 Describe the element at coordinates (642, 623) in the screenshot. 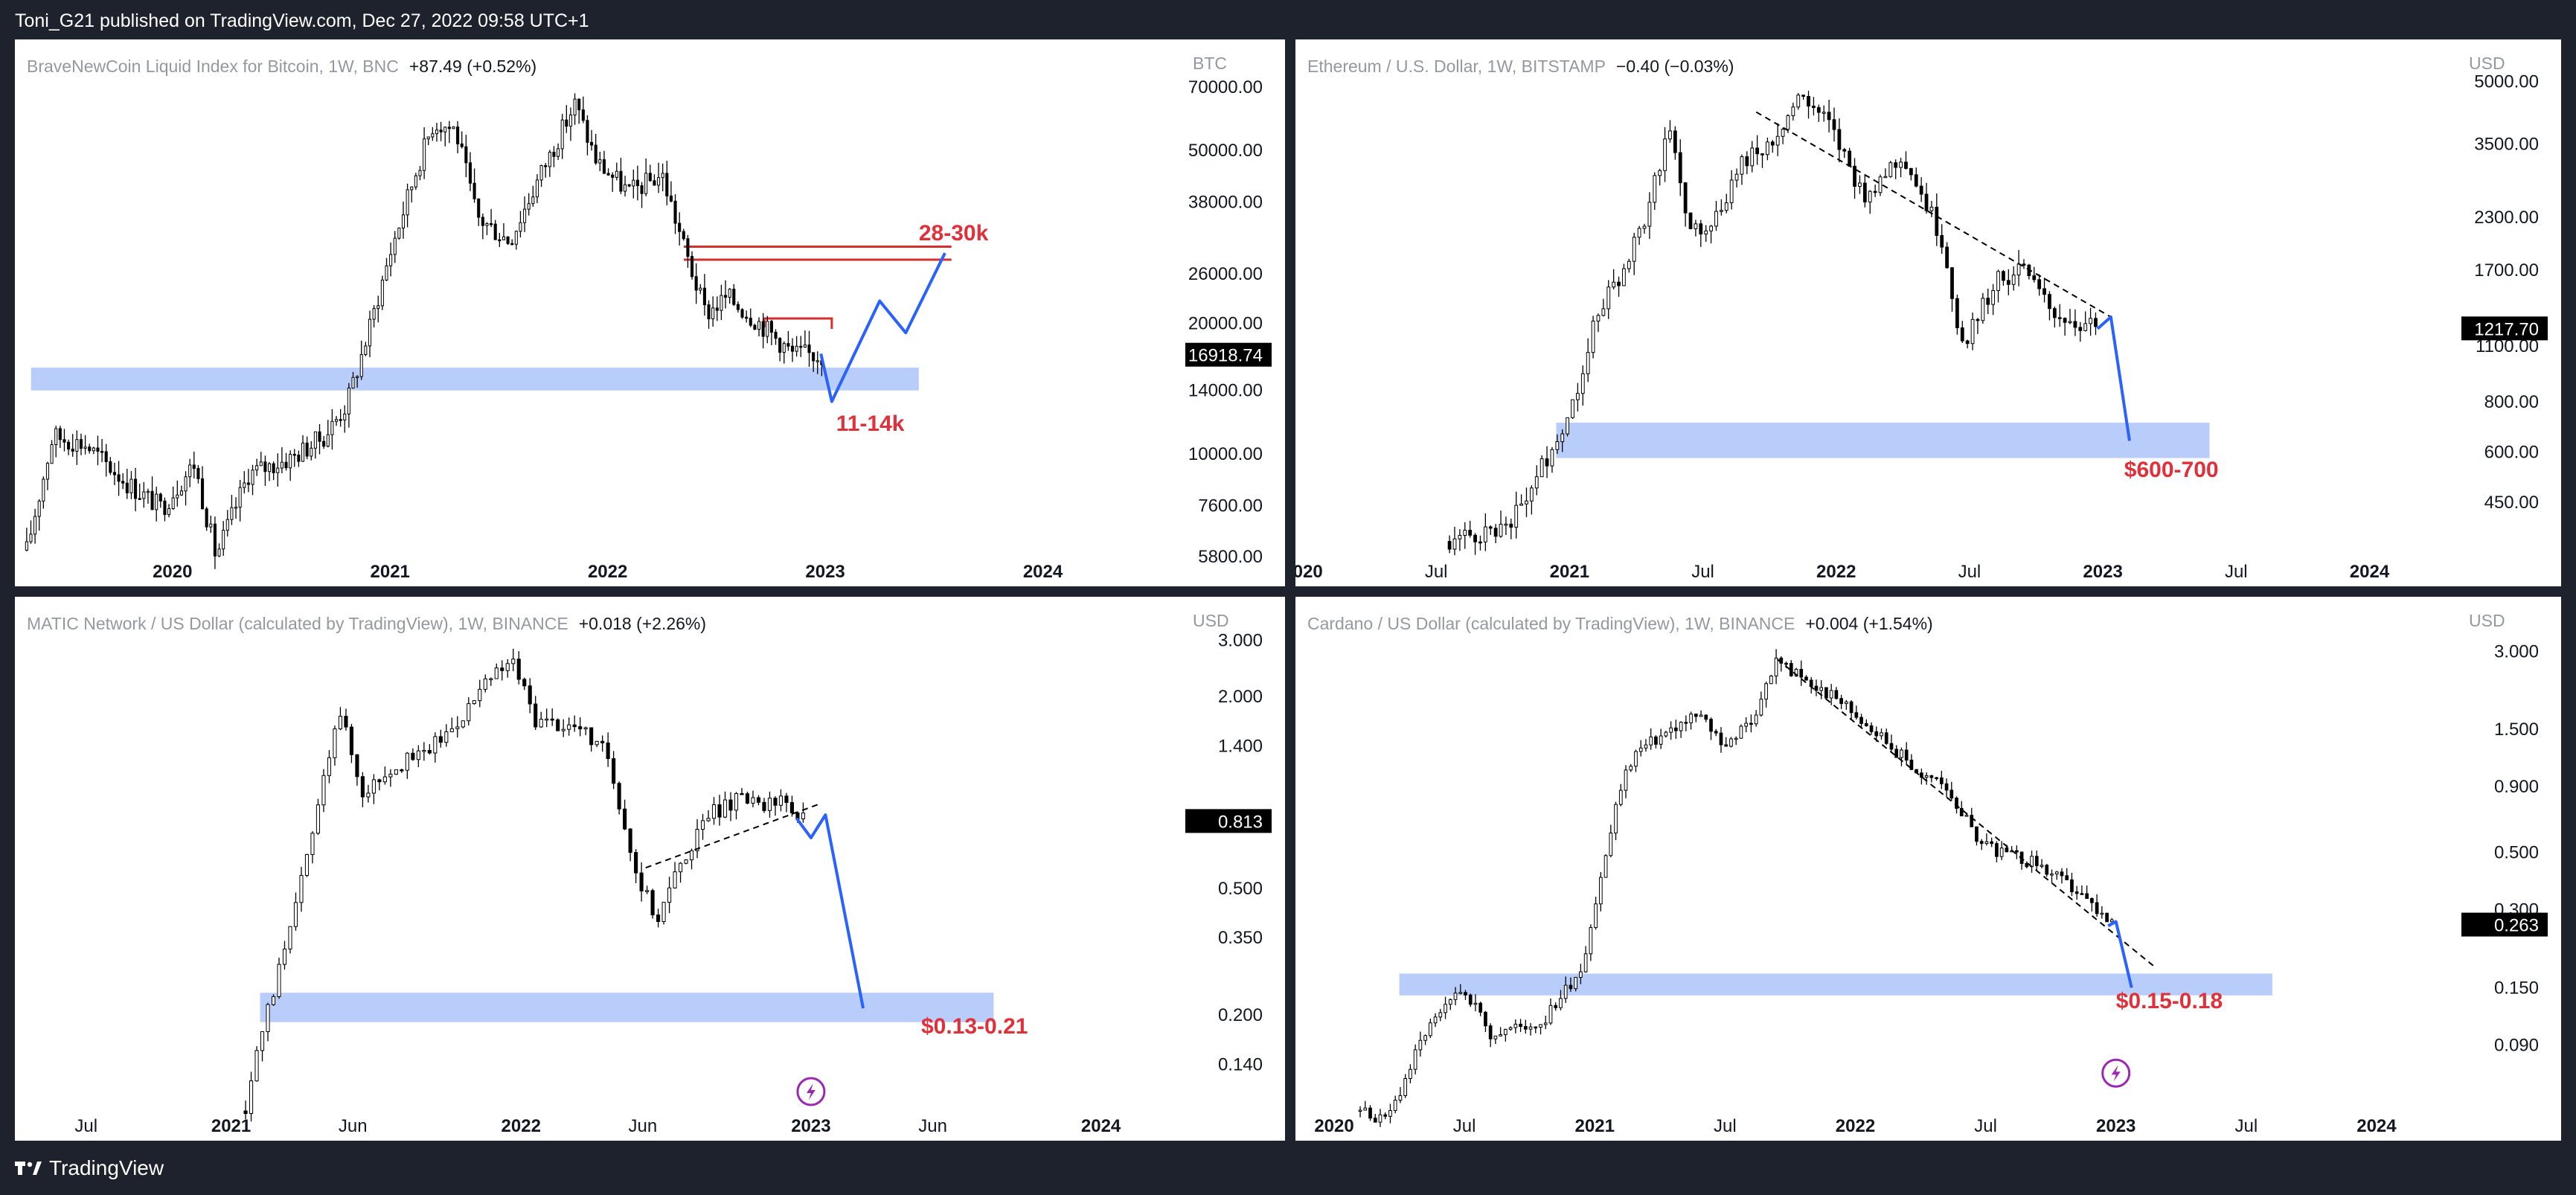

I see `chart-change: +0.018 (+2.26%)` at that location.